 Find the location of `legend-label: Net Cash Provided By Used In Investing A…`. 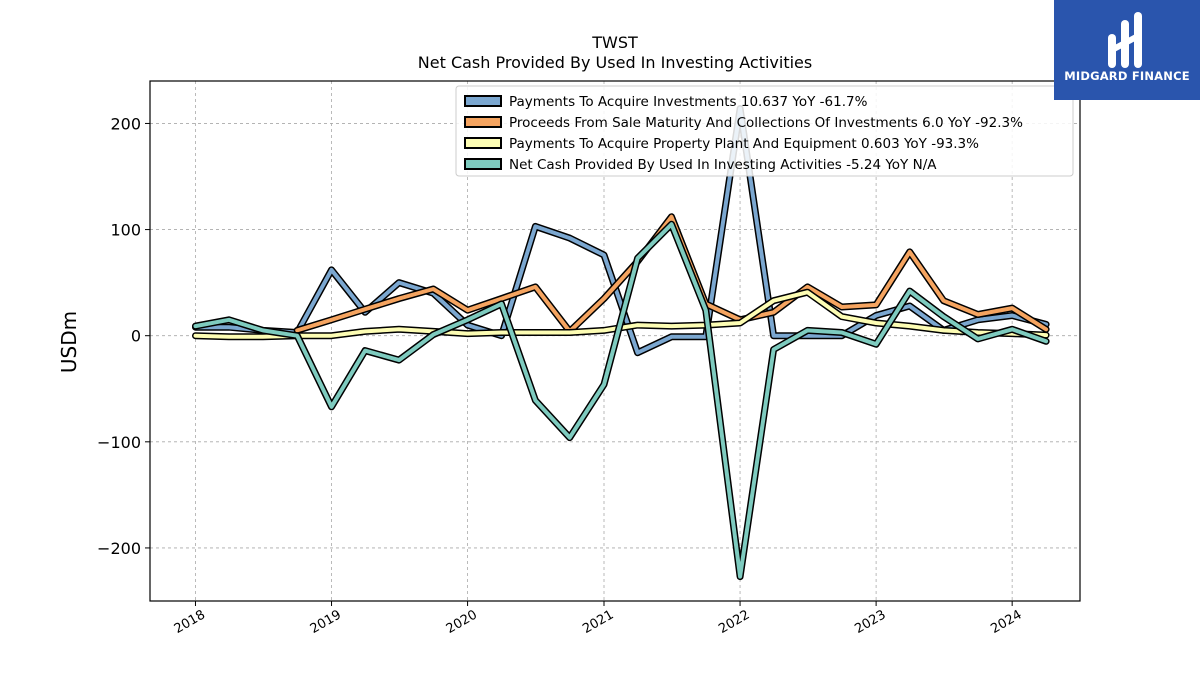

legend-label: Net Cash Provided By Used In Investing A… is located at coordinates (723, 165).